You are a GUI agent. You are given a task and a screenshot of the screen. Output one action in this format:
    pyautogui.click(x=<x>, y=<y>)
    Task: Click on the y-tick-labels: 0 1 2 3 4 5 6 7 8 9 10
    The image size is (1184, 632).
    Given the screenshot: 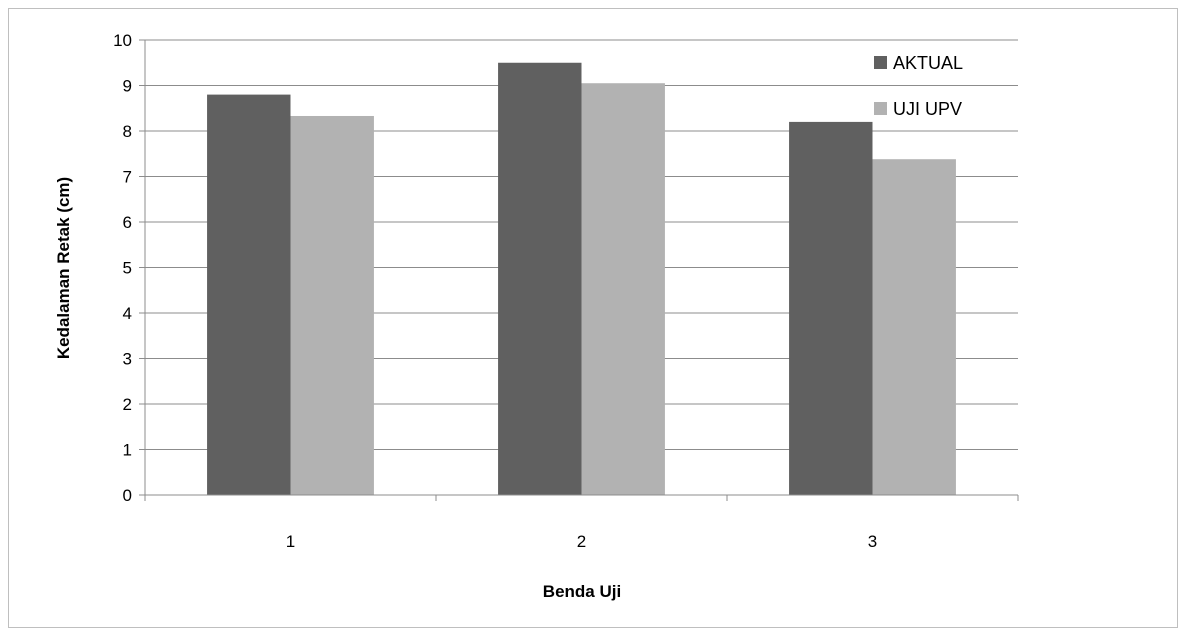 What is the action you would take?
    pyautogui.click(x=122, y=268)
    